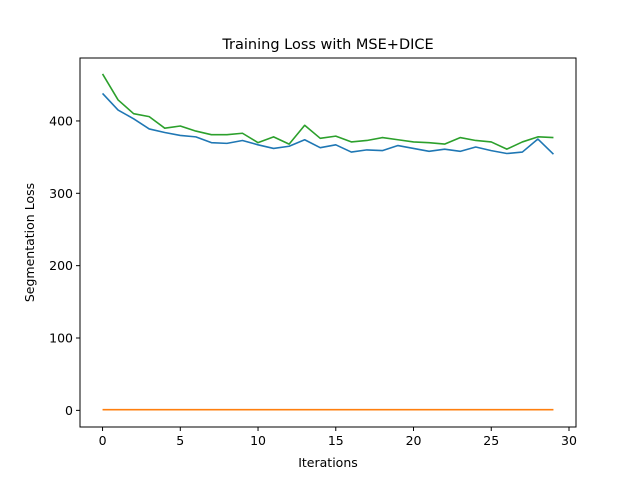 Image resolution: width=640 pixels, height=480 pixels. Describe the element at coordinates (569, 440) in the screenshot. I see `x-tick-label: 30` at that location.